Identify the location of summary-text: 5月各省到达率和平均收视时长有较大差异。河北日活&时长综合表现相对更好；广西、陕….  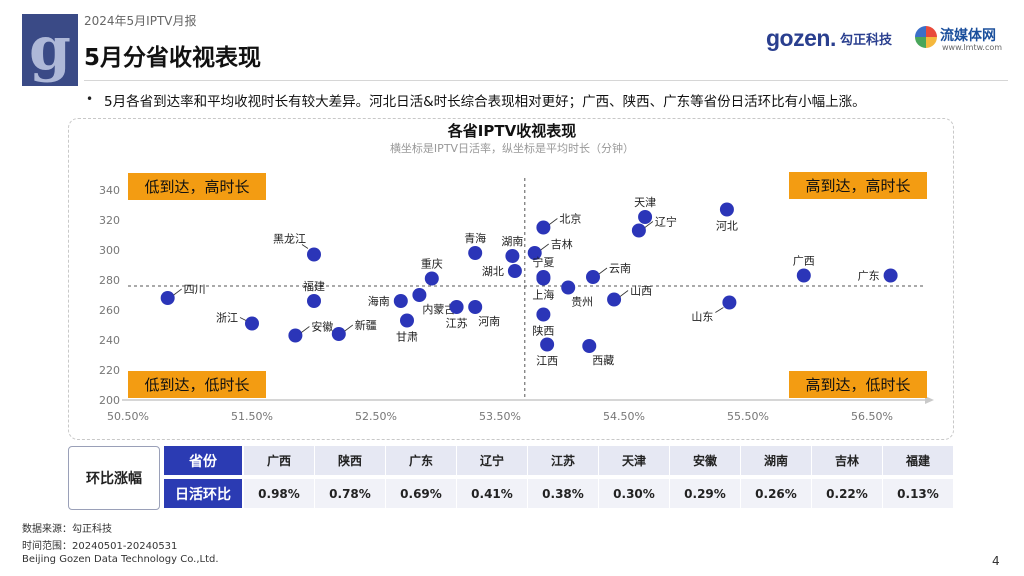
(485, 102).